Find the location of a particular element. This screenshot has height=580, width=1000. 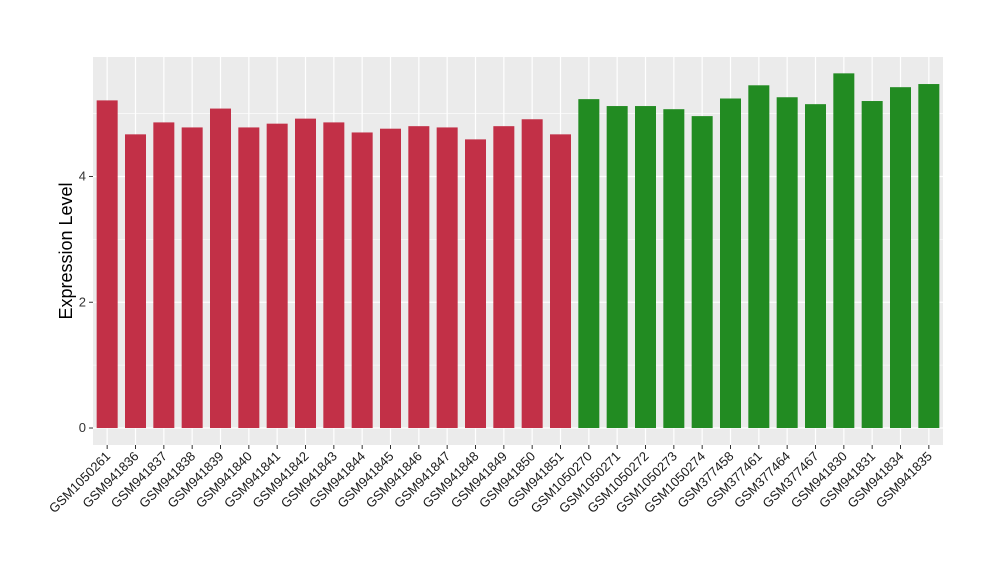

bar-GSM941841 is located at coordinates (277, 276).